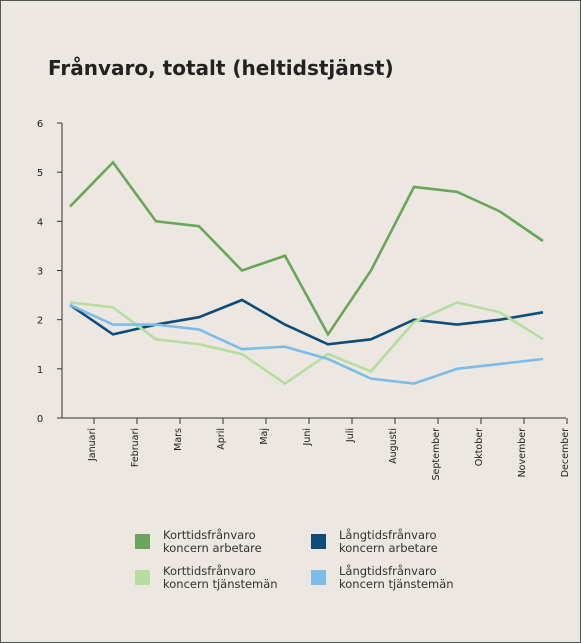 This screenshot has width=581, height=643. Describe the element at coordinates (221, 68) in the screenshot. I see `chart-title: Frånvaro, totalt (heltidstjänst)` at that location.